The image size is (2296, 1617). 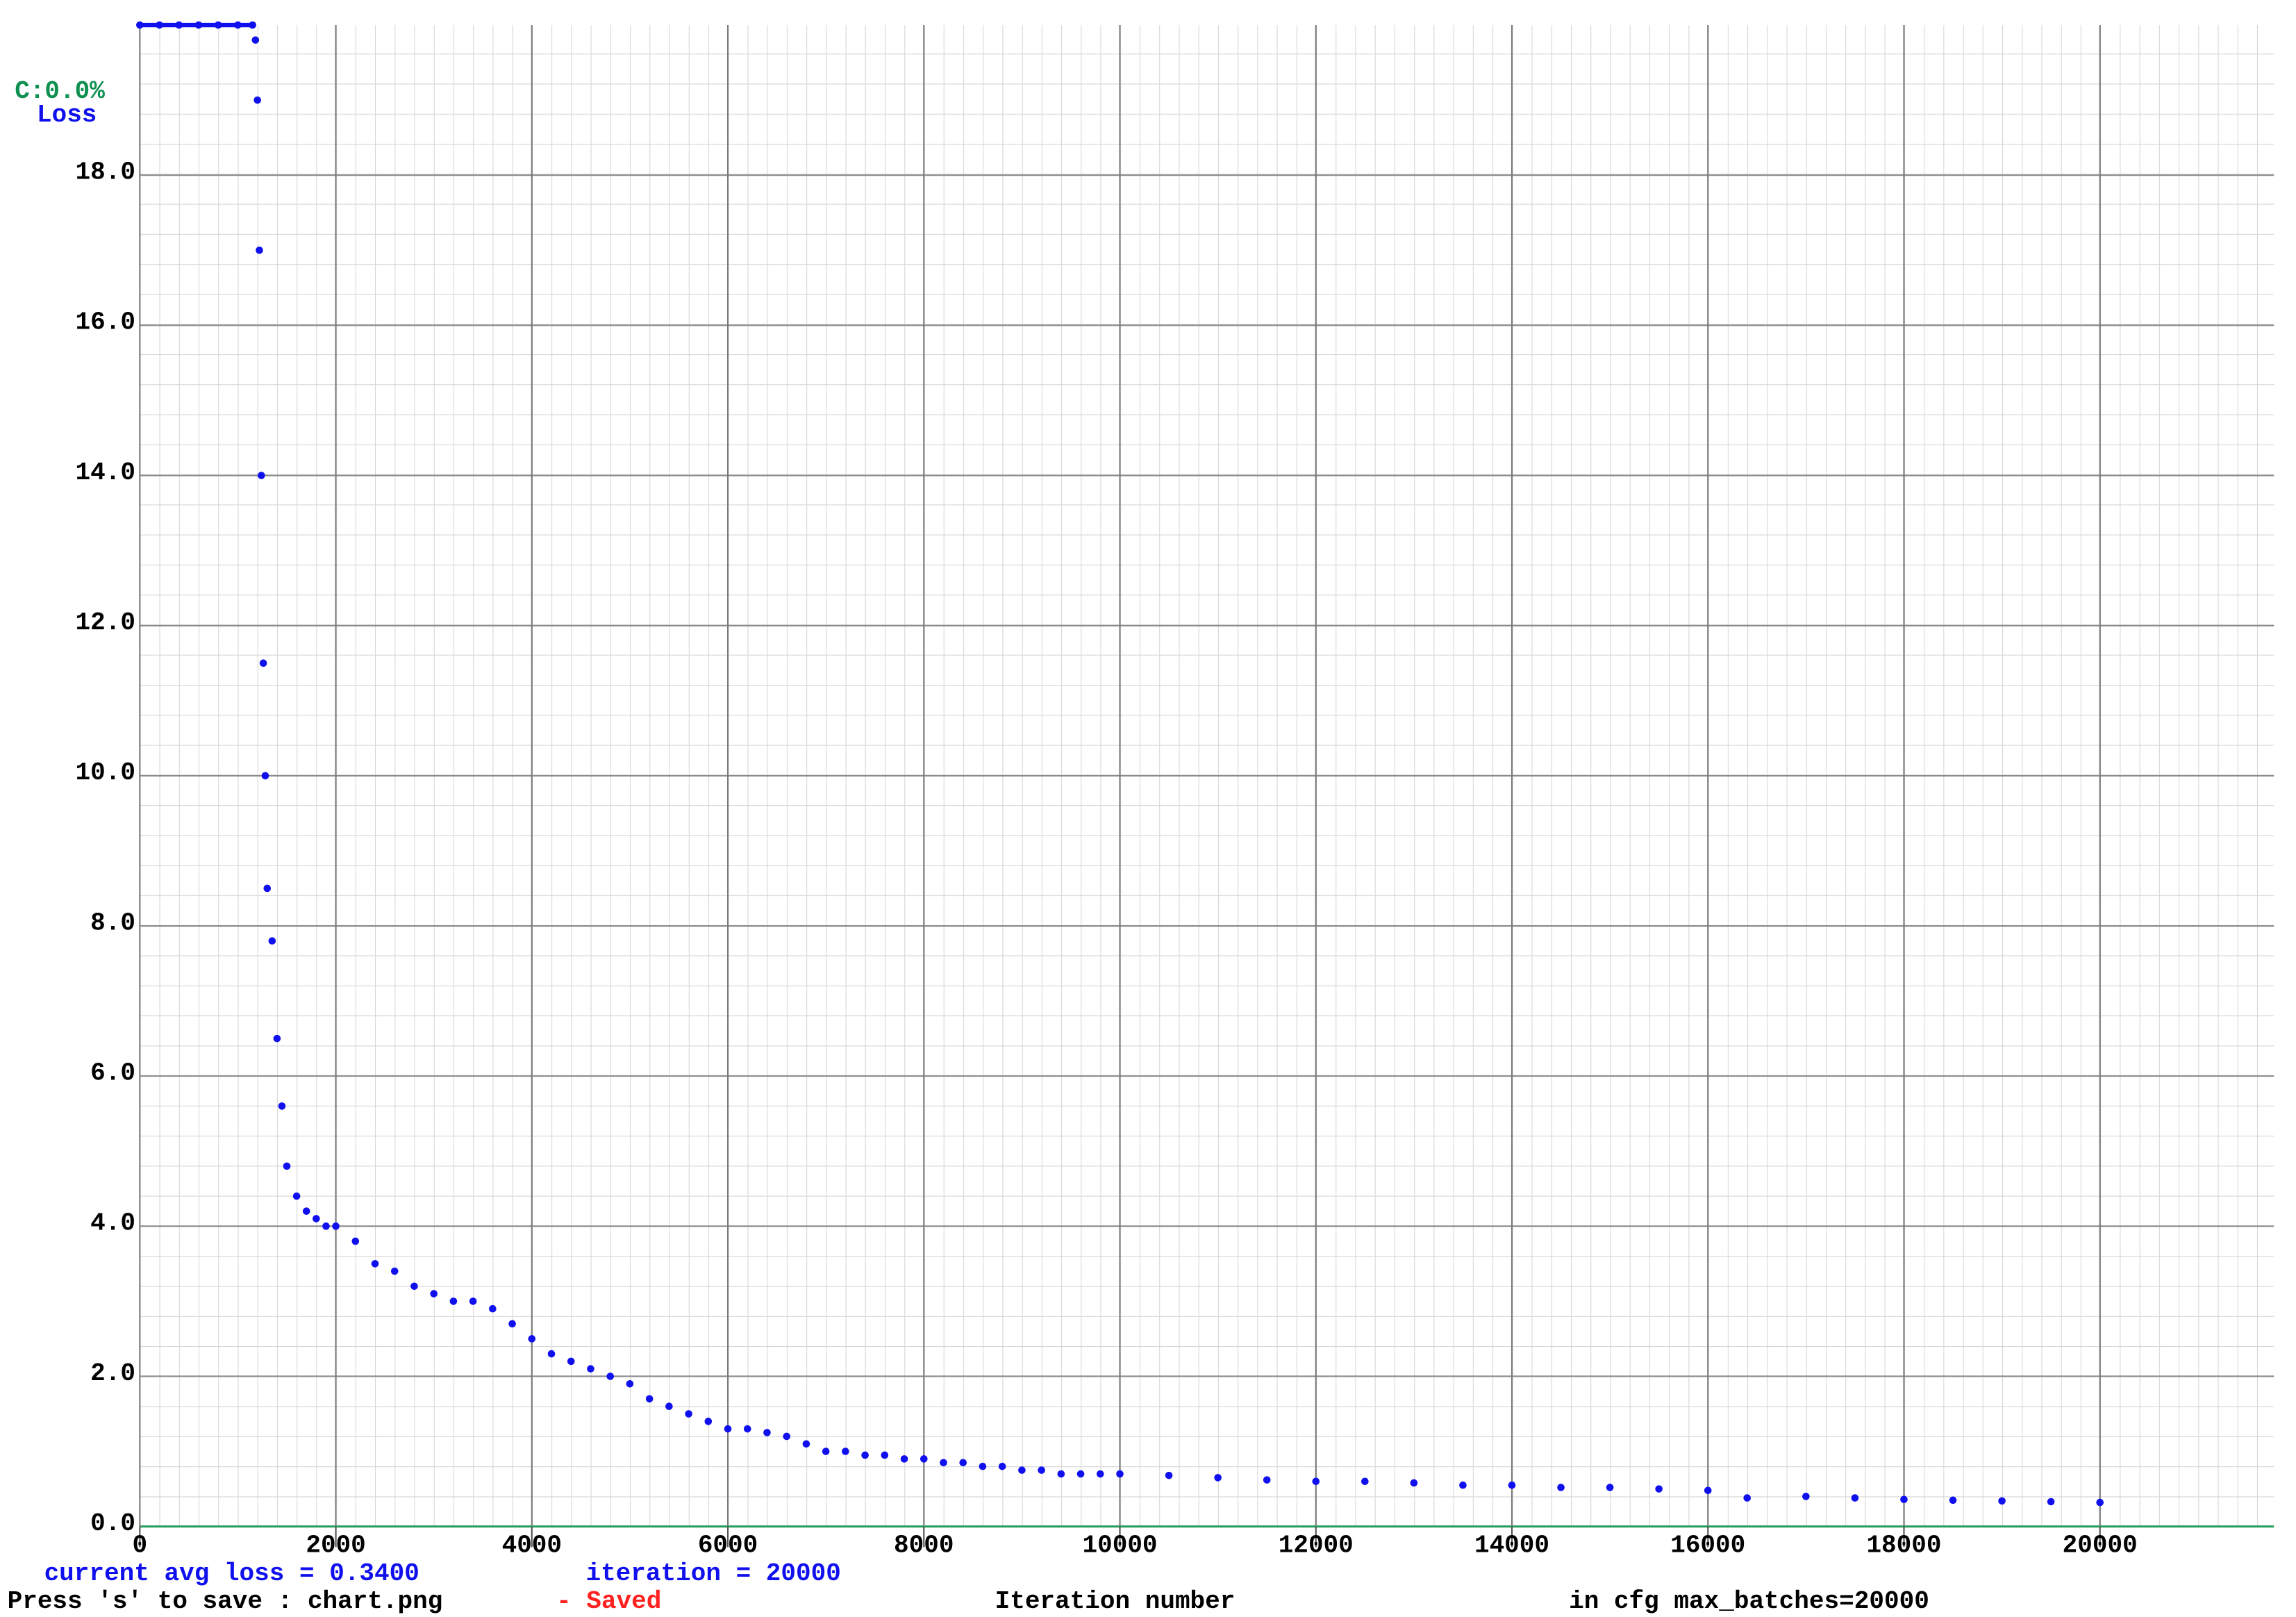 What do you see at coordinates (106, 622) in the screenshot?
I see `y-tick-label: 12.0` at bounding box center [106, 622].